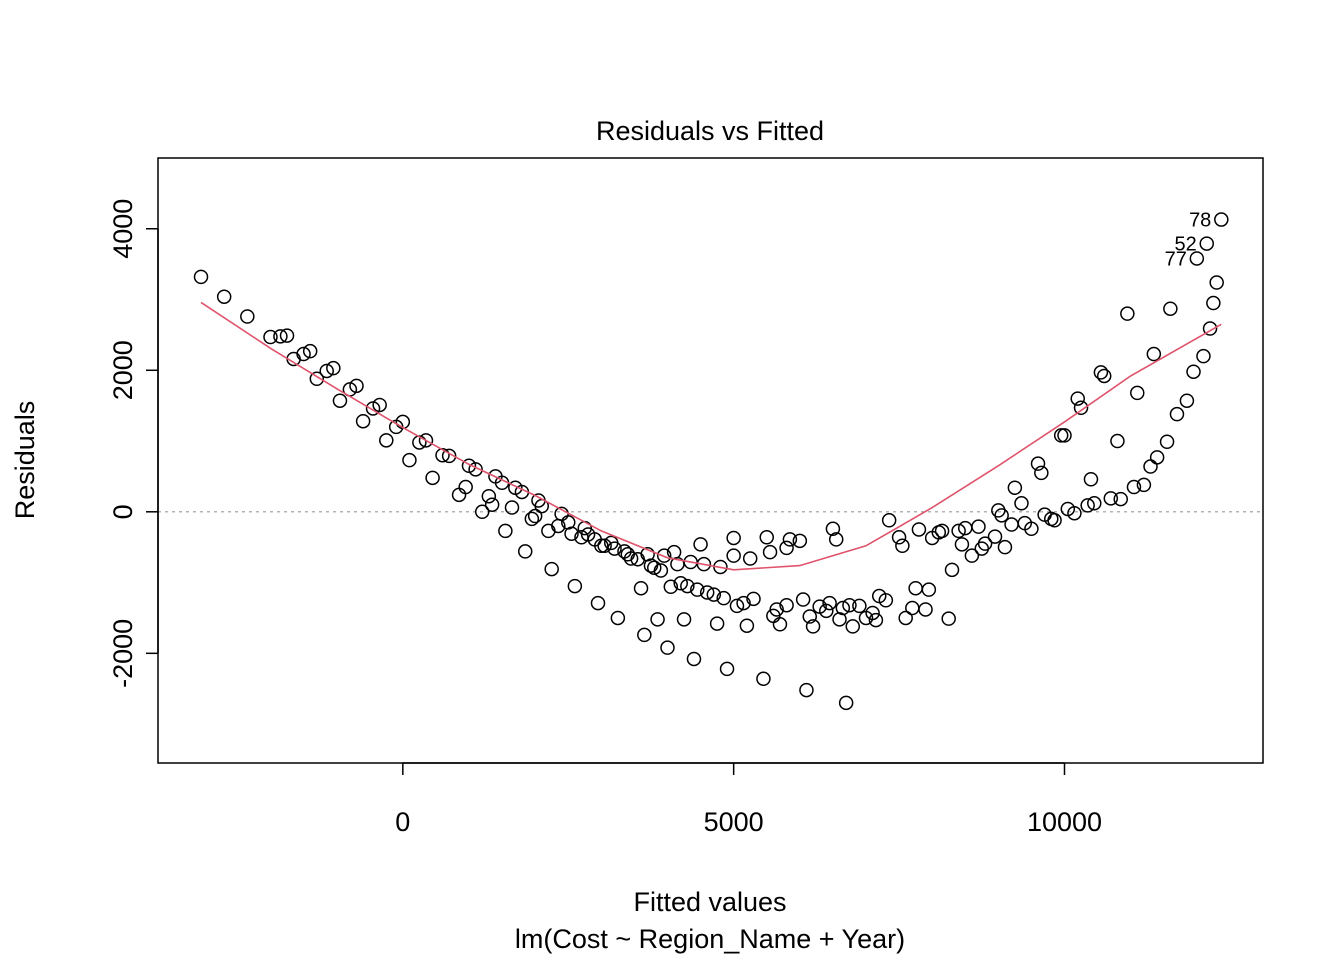 This screenshot has width=1344, height=960. Describe the element at coordinates (1186, 245) in the screenshot. I see `point-label-52: 52` at that location.